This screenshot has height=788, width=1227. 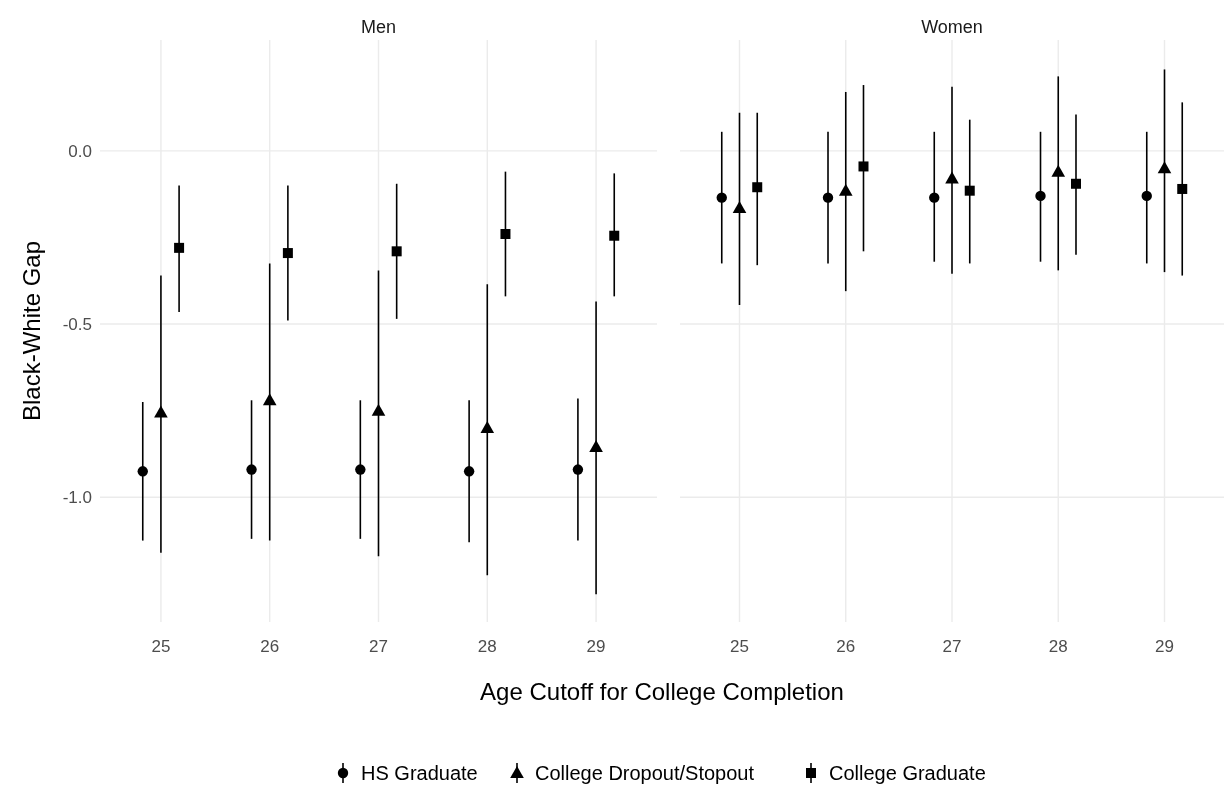 What do you see at coordinates (645, 773) in the screenshot?
I see `legend-label: College Dropout/Stopout` at bounding box center [645, 773].